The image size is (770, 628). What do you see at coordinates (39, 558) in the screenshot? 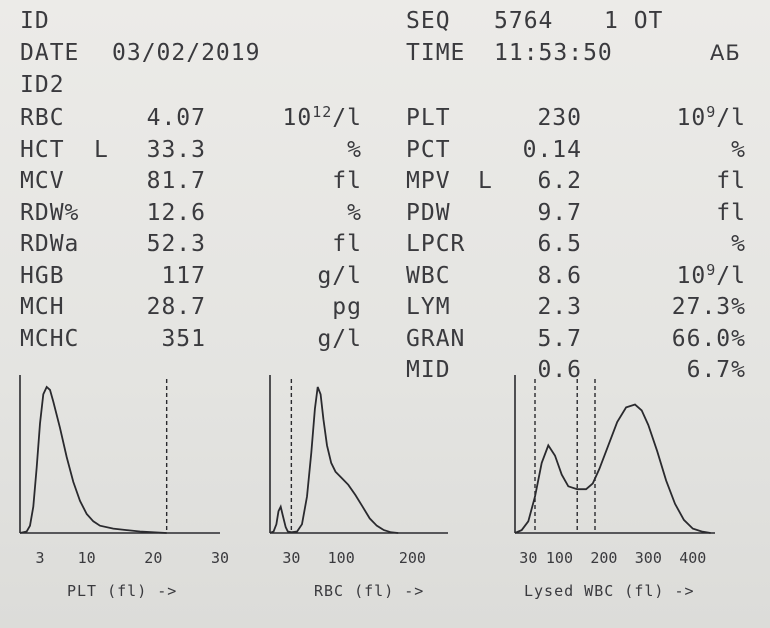
I see `tick-label: 3` at bounding box center [39, 558].